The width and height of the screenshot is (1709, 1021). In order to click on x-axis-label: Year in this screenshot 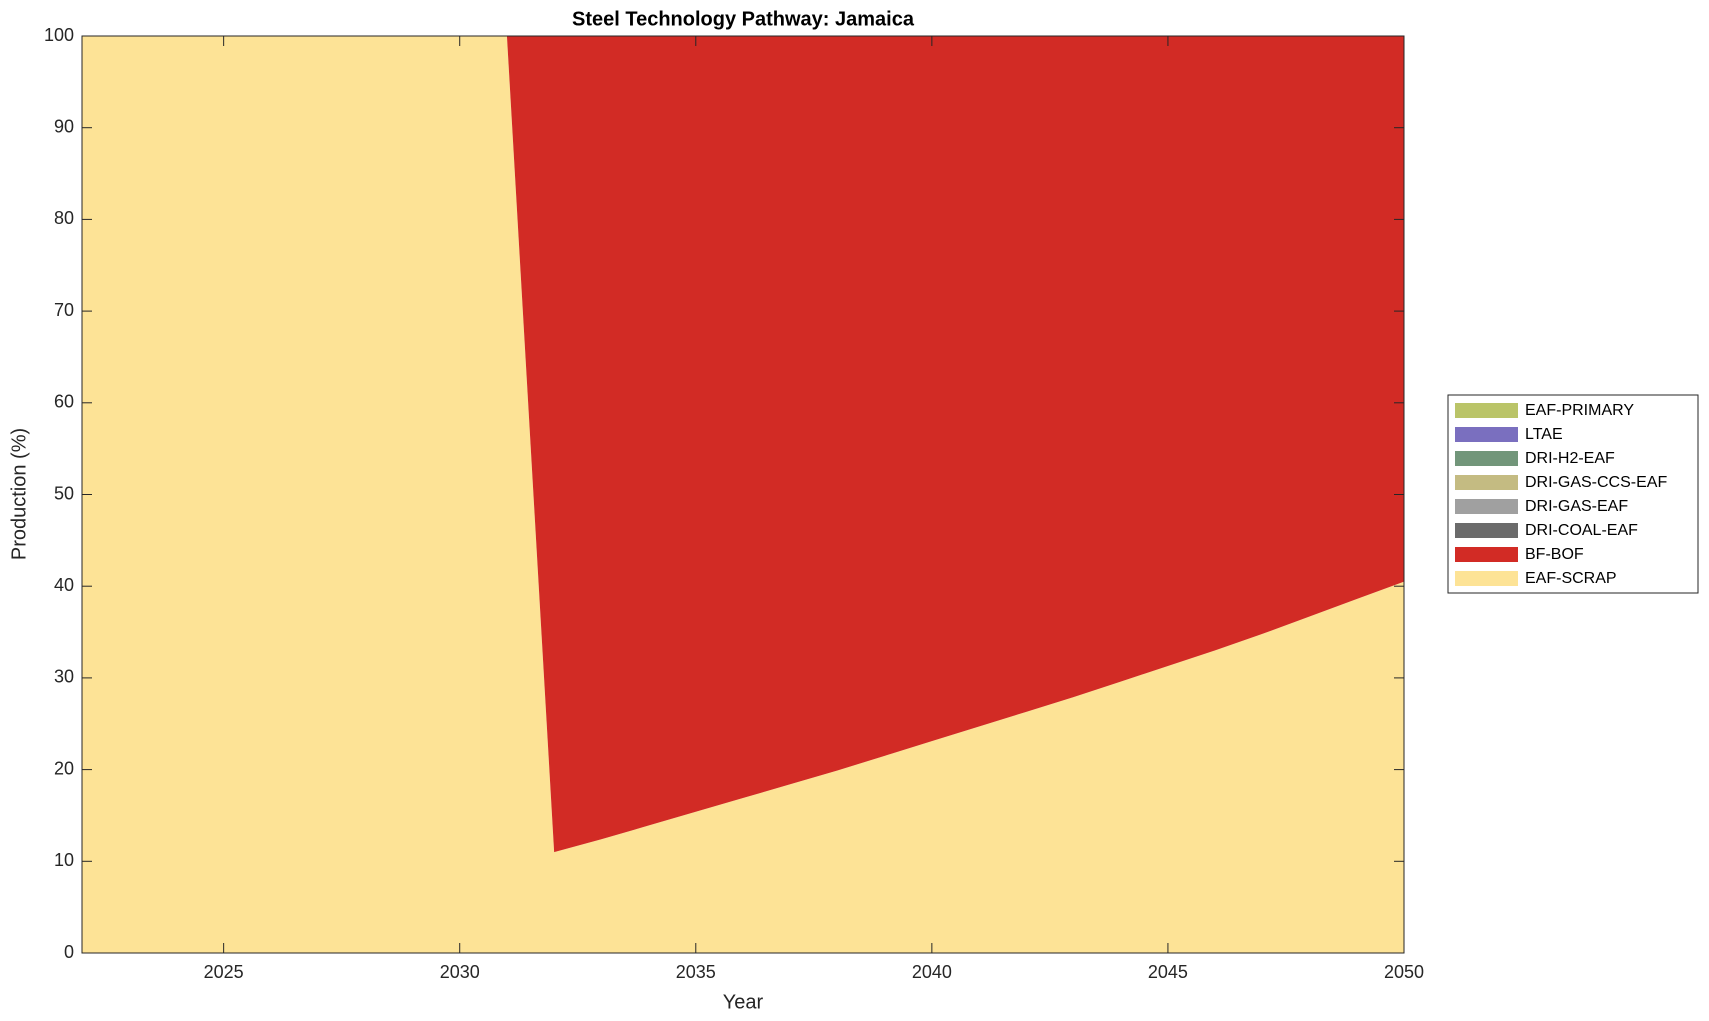, I will do `click(743, 1002)`.